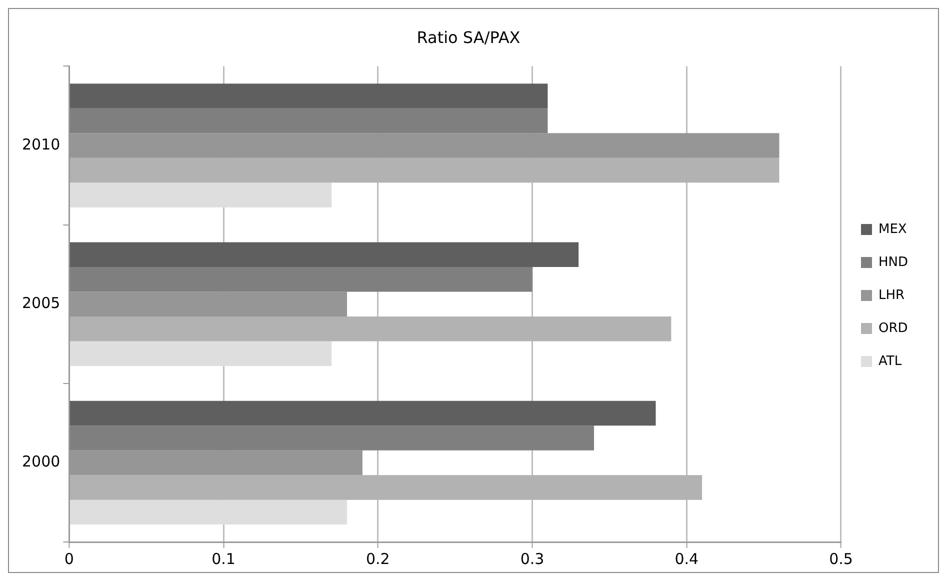 The image size is (947, 581). What do you see at coordinates (532, 559) in the screenshot?
I see `x-tick-label: 0.3` at bounding box center [532, 559].